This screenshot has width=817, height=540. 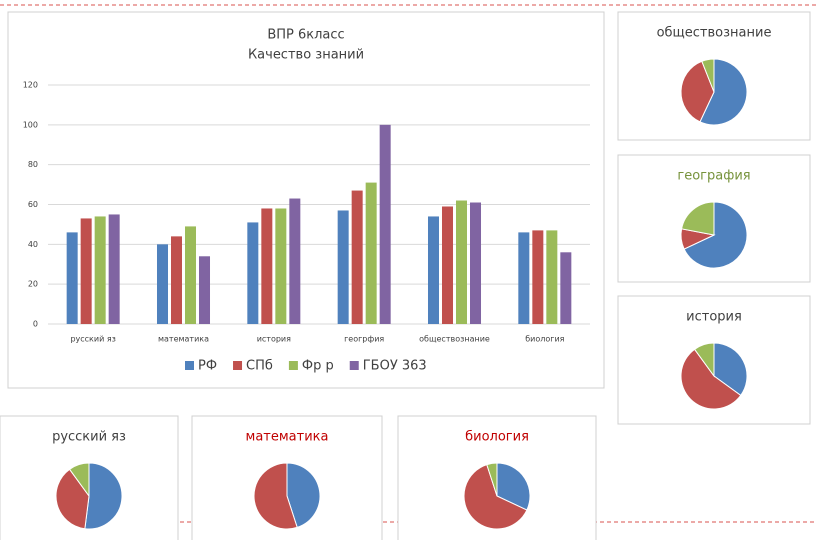 What do you see at coordinates (306, 55) in the screenshot?
I see `chart-subtitle: Качество знаний` at bounding box center [306, 55].